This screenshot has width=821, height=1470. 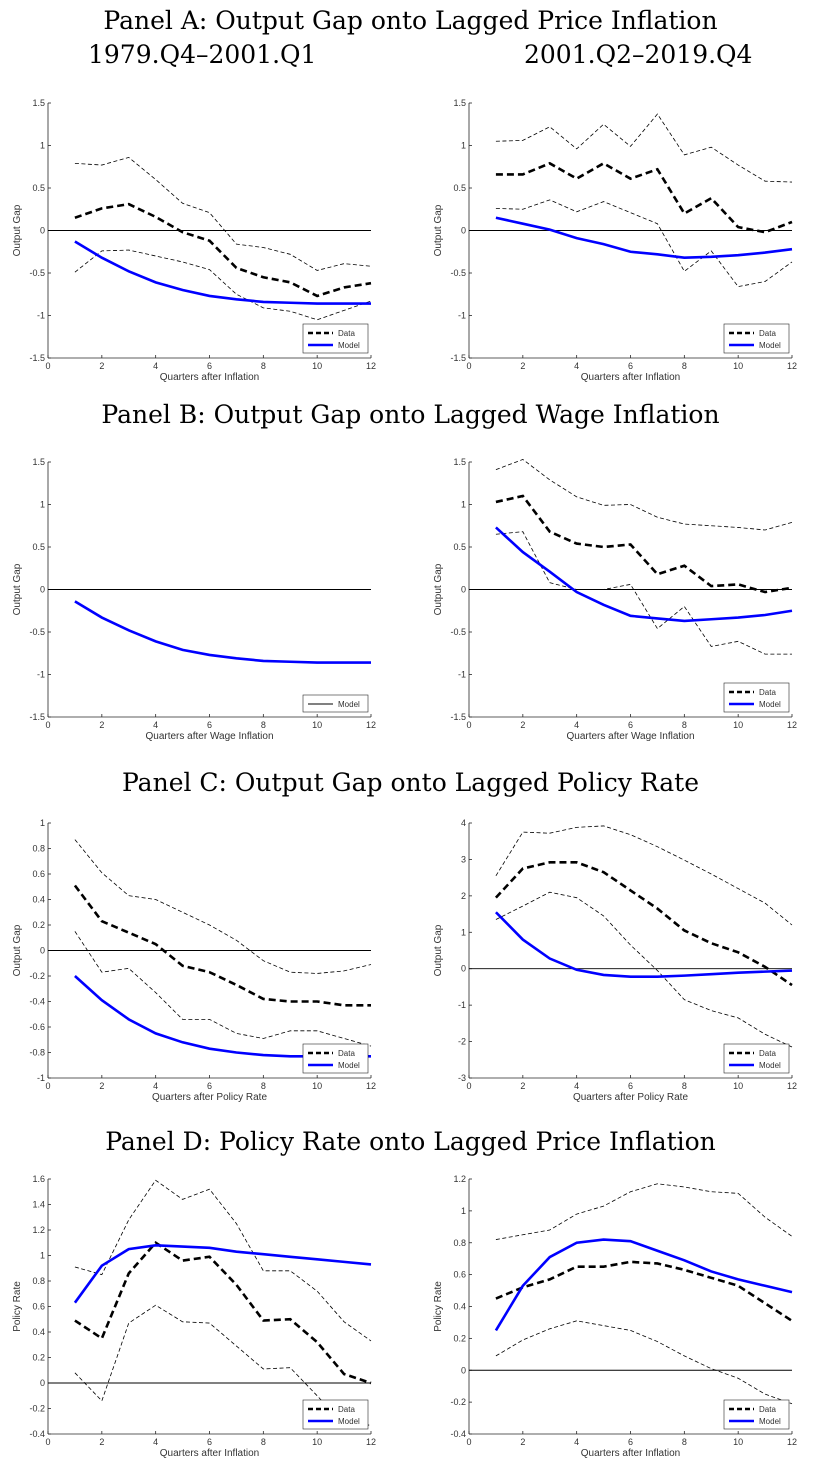 What do you see at coordinates (462, 1042) in the screenshot?
I see `y-tick-label: -2` at bounding box center [462, 1042].